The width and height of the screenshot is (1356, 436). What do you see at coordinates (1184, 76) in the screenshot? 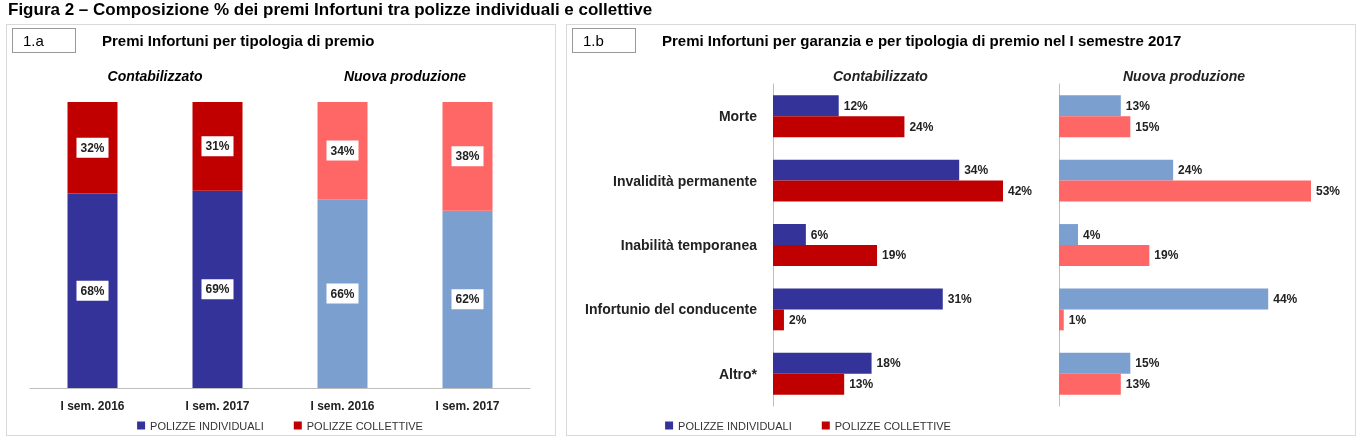
I see `chart-title: Nuova produzione` at bounding box center [1184, 76].